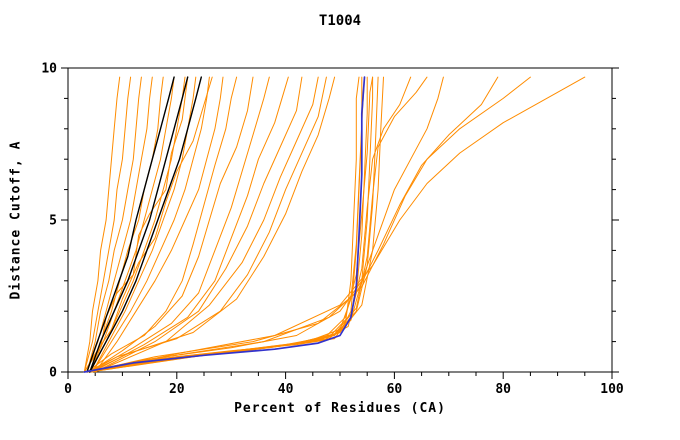 The width and height of the screenshot is (680, 440). What do you see at coordinates (49, 69) in the screenshot?
I see `svg-text: 10` at bounding box center [49, 69].